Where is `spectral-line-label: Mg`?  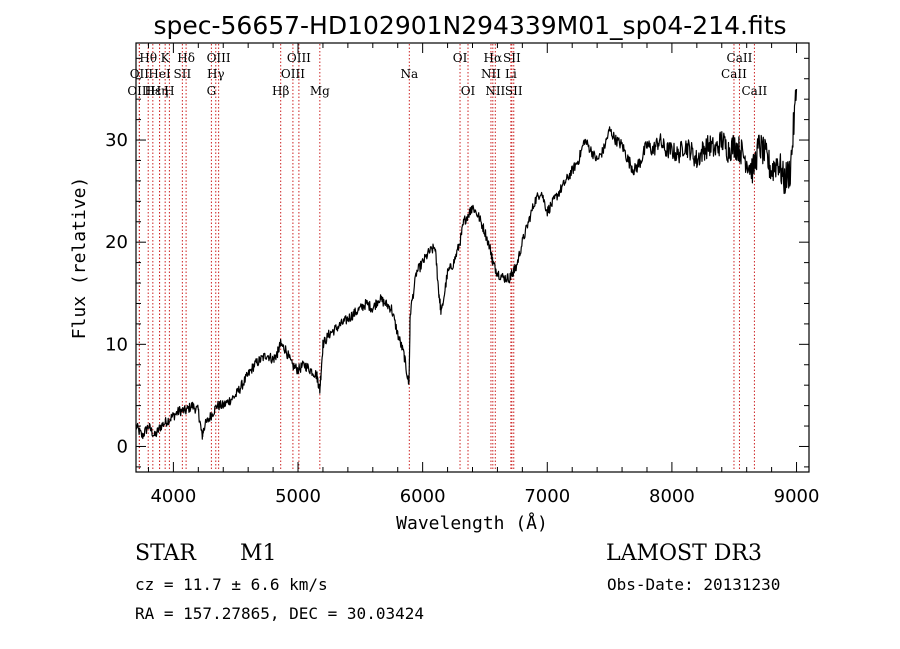 spectral-line-label: Mg is located at coordinates (320, 91).